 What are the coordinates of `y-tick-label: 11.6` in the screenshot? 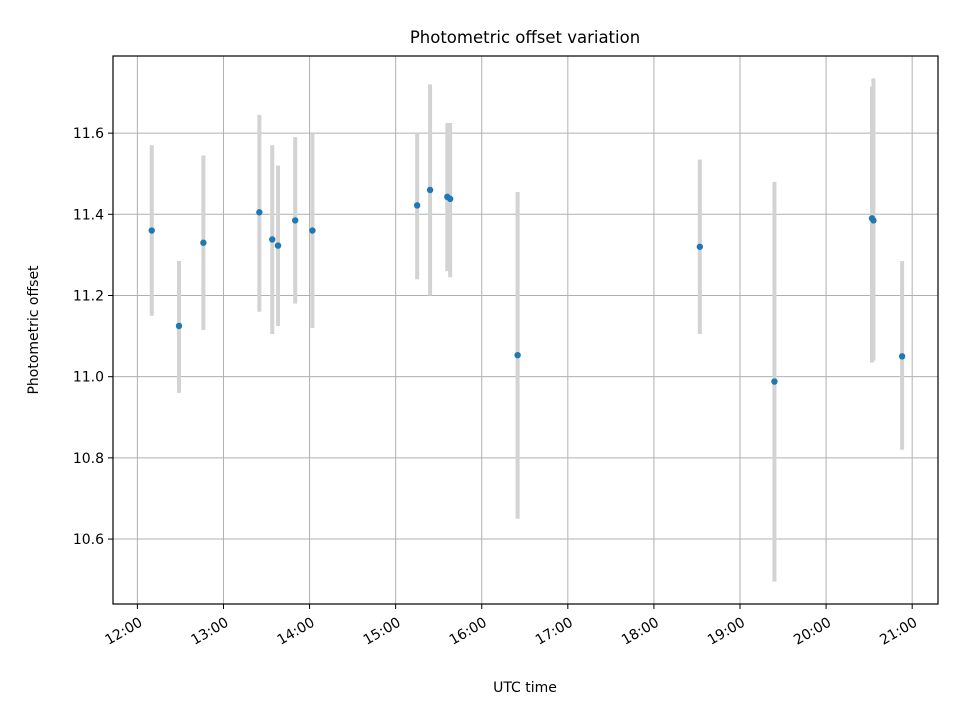 It's located at (88, 134).